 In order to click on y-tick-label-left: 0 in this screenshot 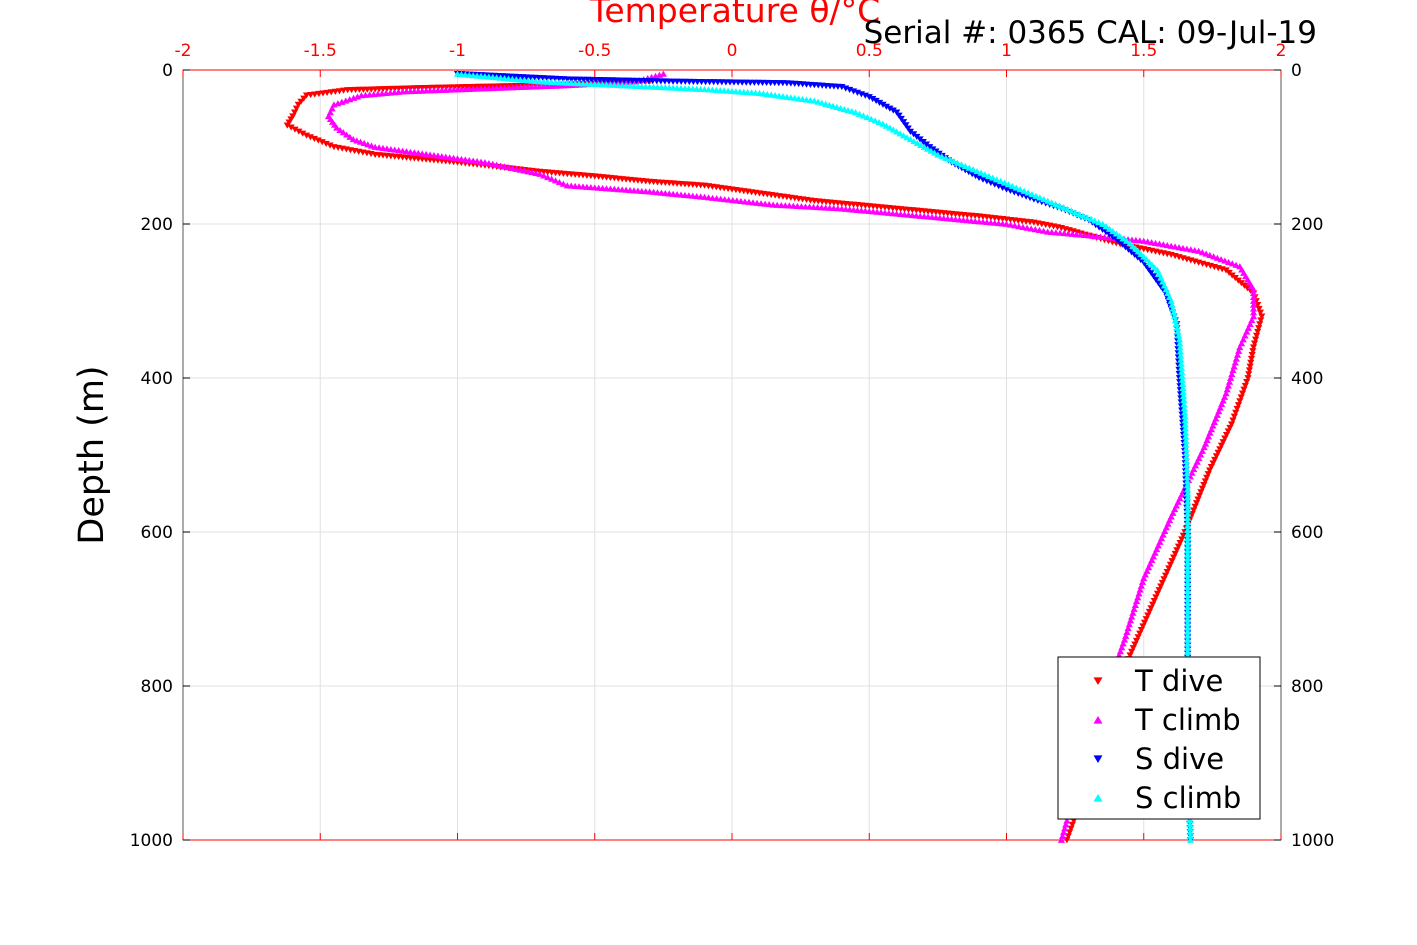, I will do `click(167, 71)`.